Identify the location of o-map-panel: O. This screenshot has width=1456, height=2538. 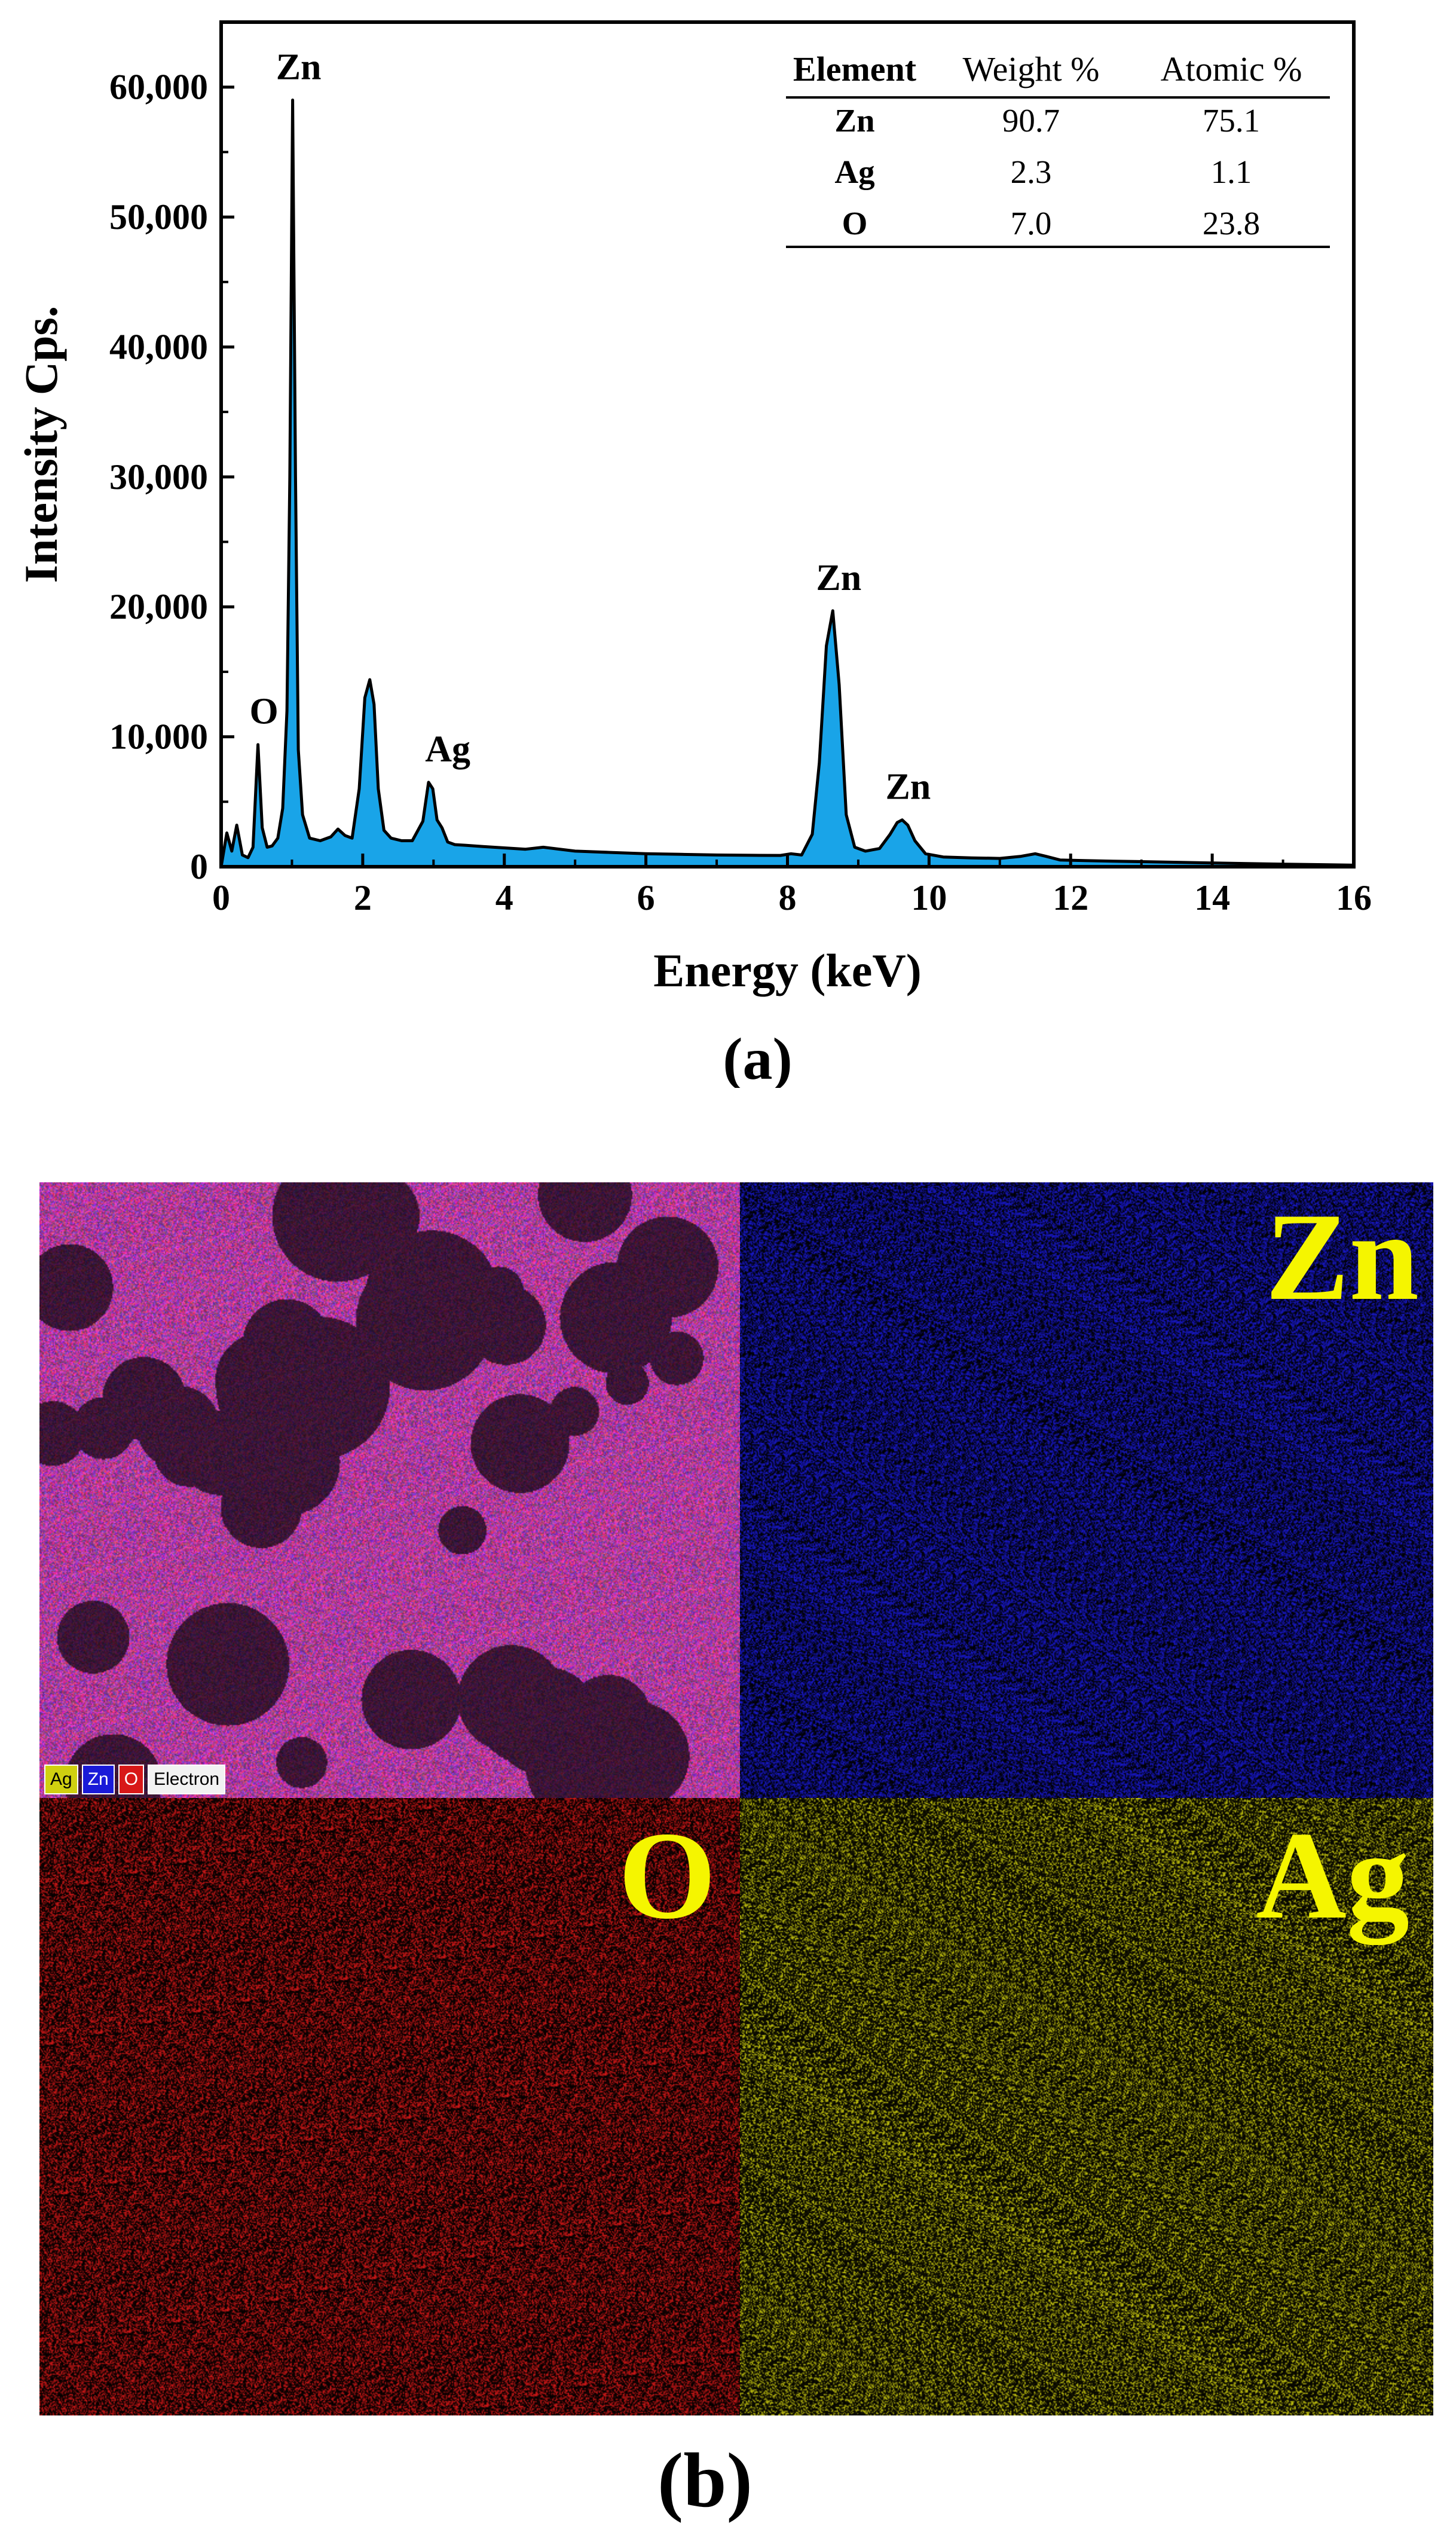
(390, 2106).